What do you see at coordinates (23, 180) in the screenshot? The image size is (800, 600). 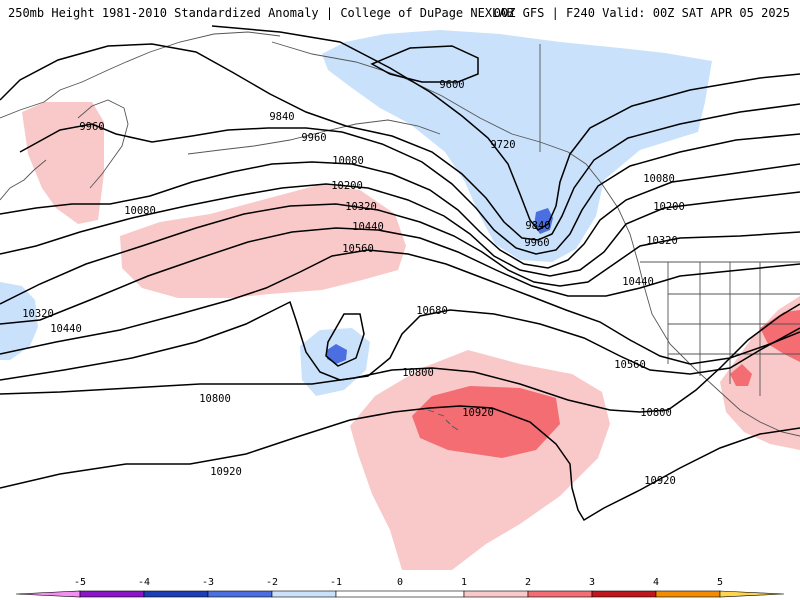 I see `japan-coastline` at bounding box center [23, 180].